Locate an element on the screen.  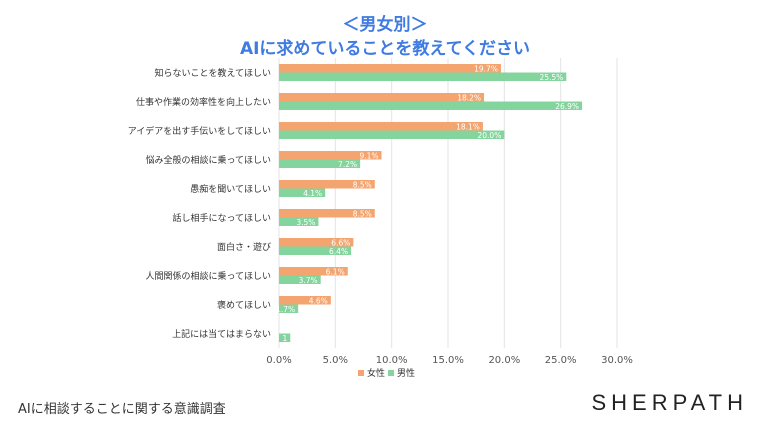
x-tick-label: 5.0% is located at coordinates (335, 360).